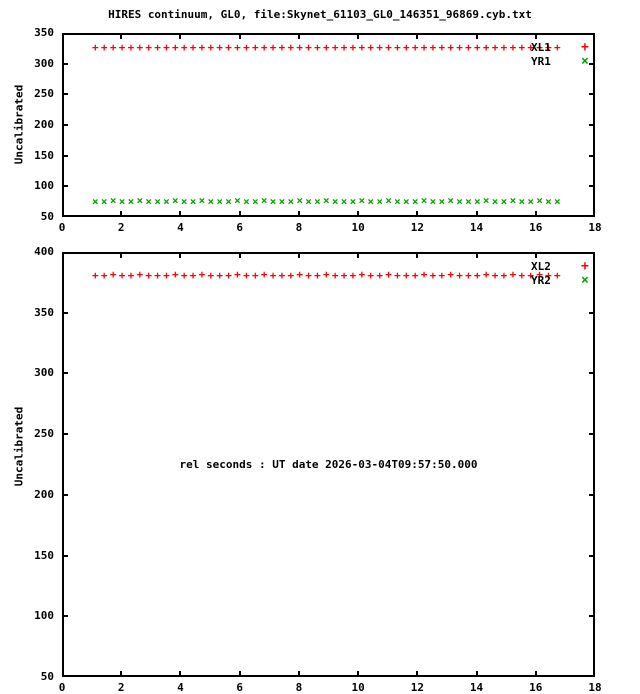  Describe the element at coordinates (585, 266) in the screenshot. I see `legend-marker-xl2: +` at that location.